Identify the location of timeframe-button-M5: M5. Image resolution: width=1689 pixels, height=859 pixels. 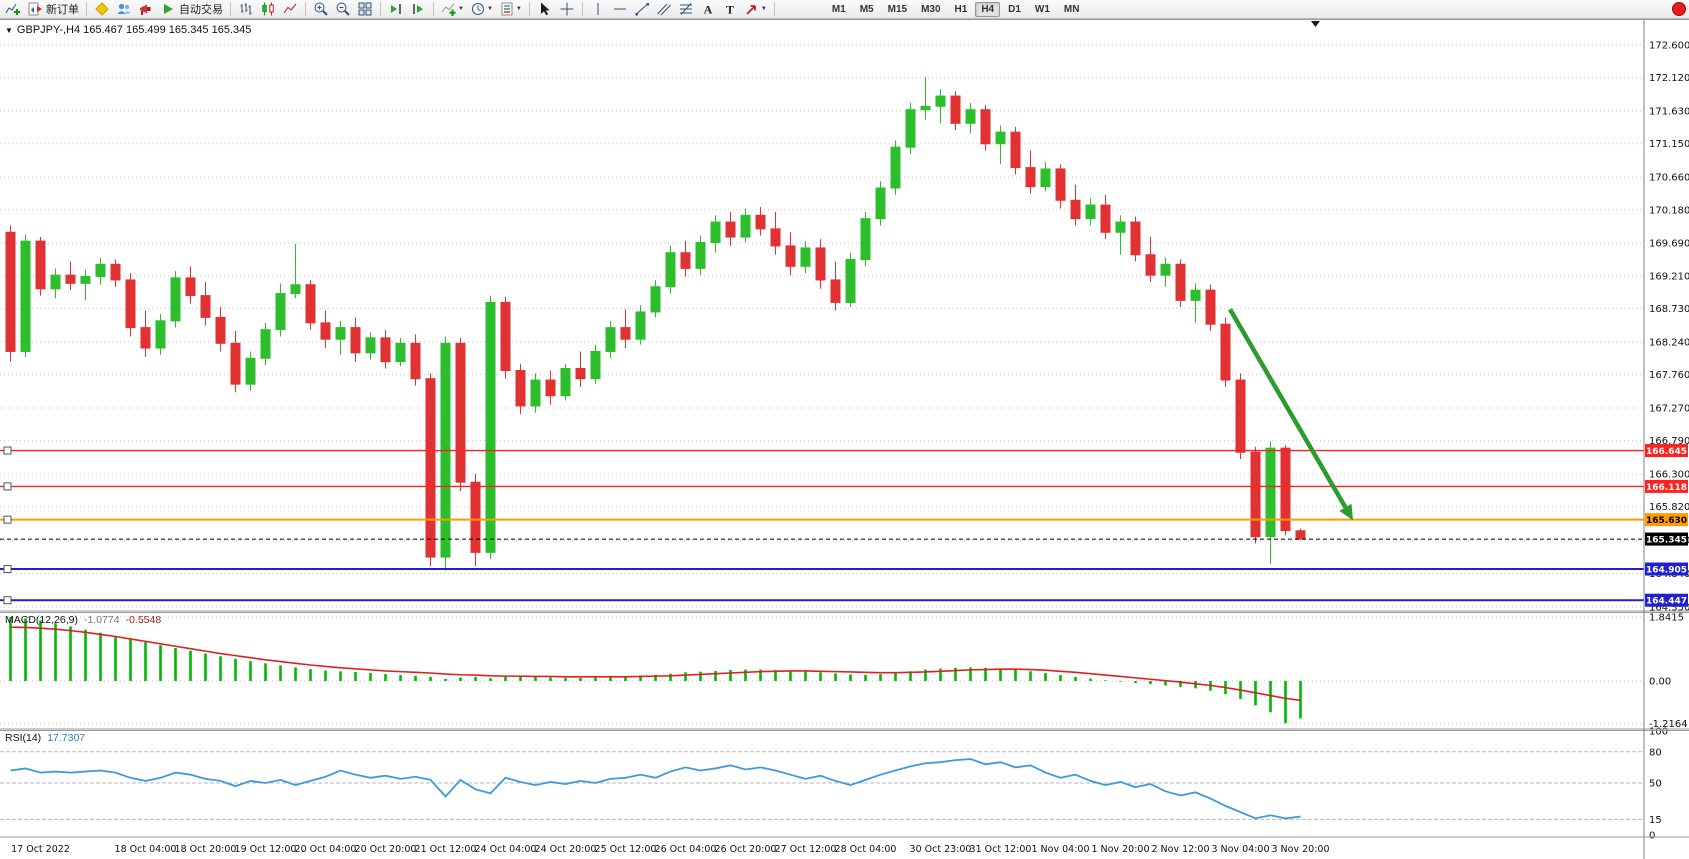
(866, 9).